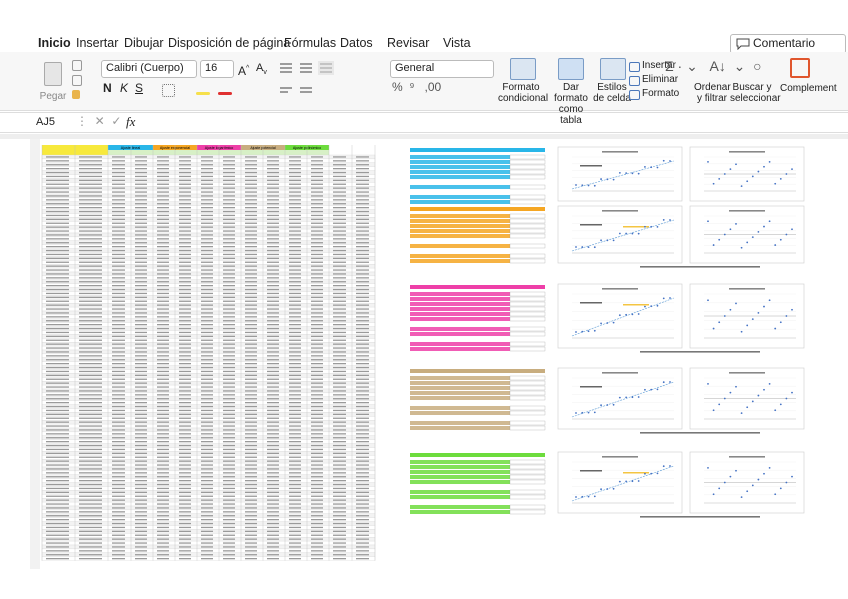  Describe the element at coordinates (107, 88) in the screenshot. I see `bold-button: N` at that location.